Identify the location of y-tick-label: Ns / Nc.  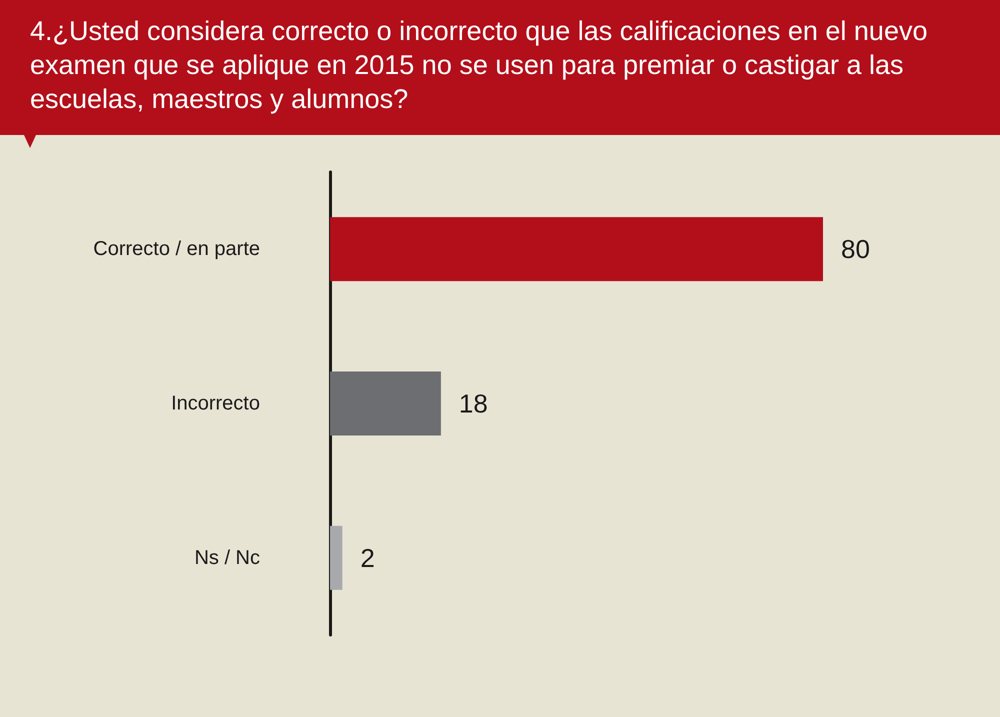
(227, 557).